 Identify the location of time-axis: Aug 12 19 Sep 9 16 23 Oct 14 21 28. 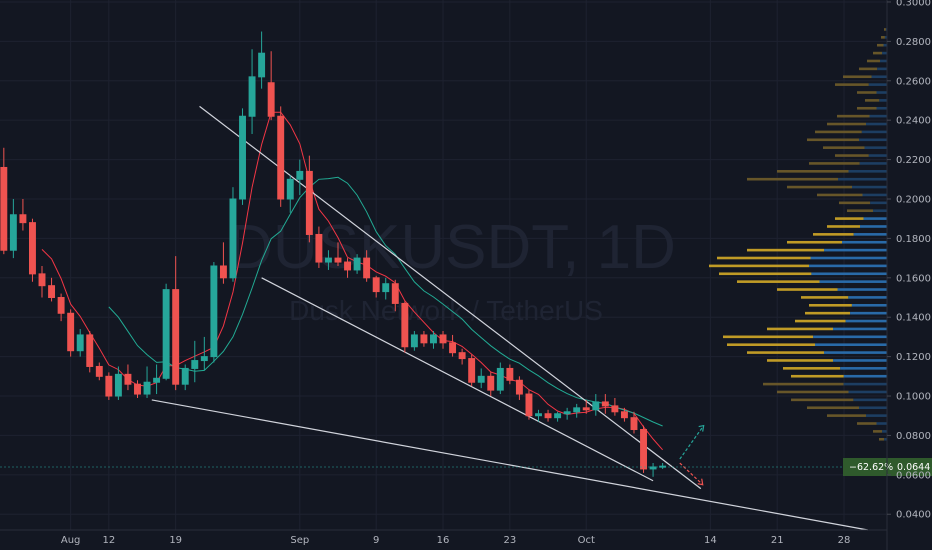
(443, 537).